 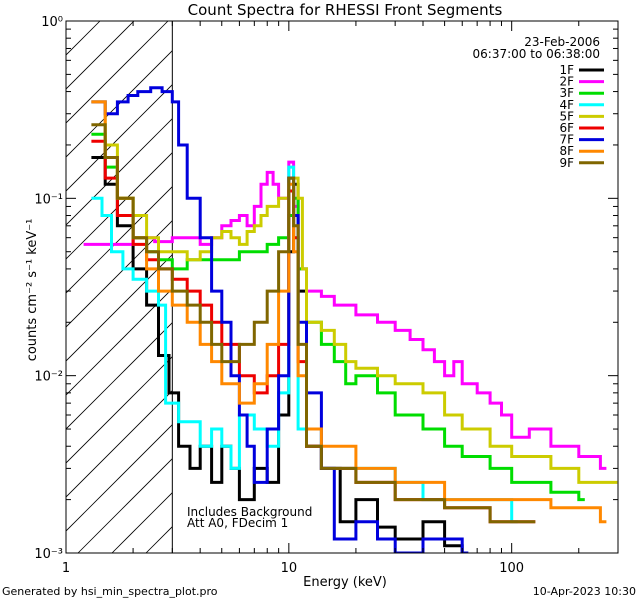 What do you see at coordinates (52, 22) in the screenshot?
I see `y-tick-label: 10⁰` at bounding box center [52, 22].